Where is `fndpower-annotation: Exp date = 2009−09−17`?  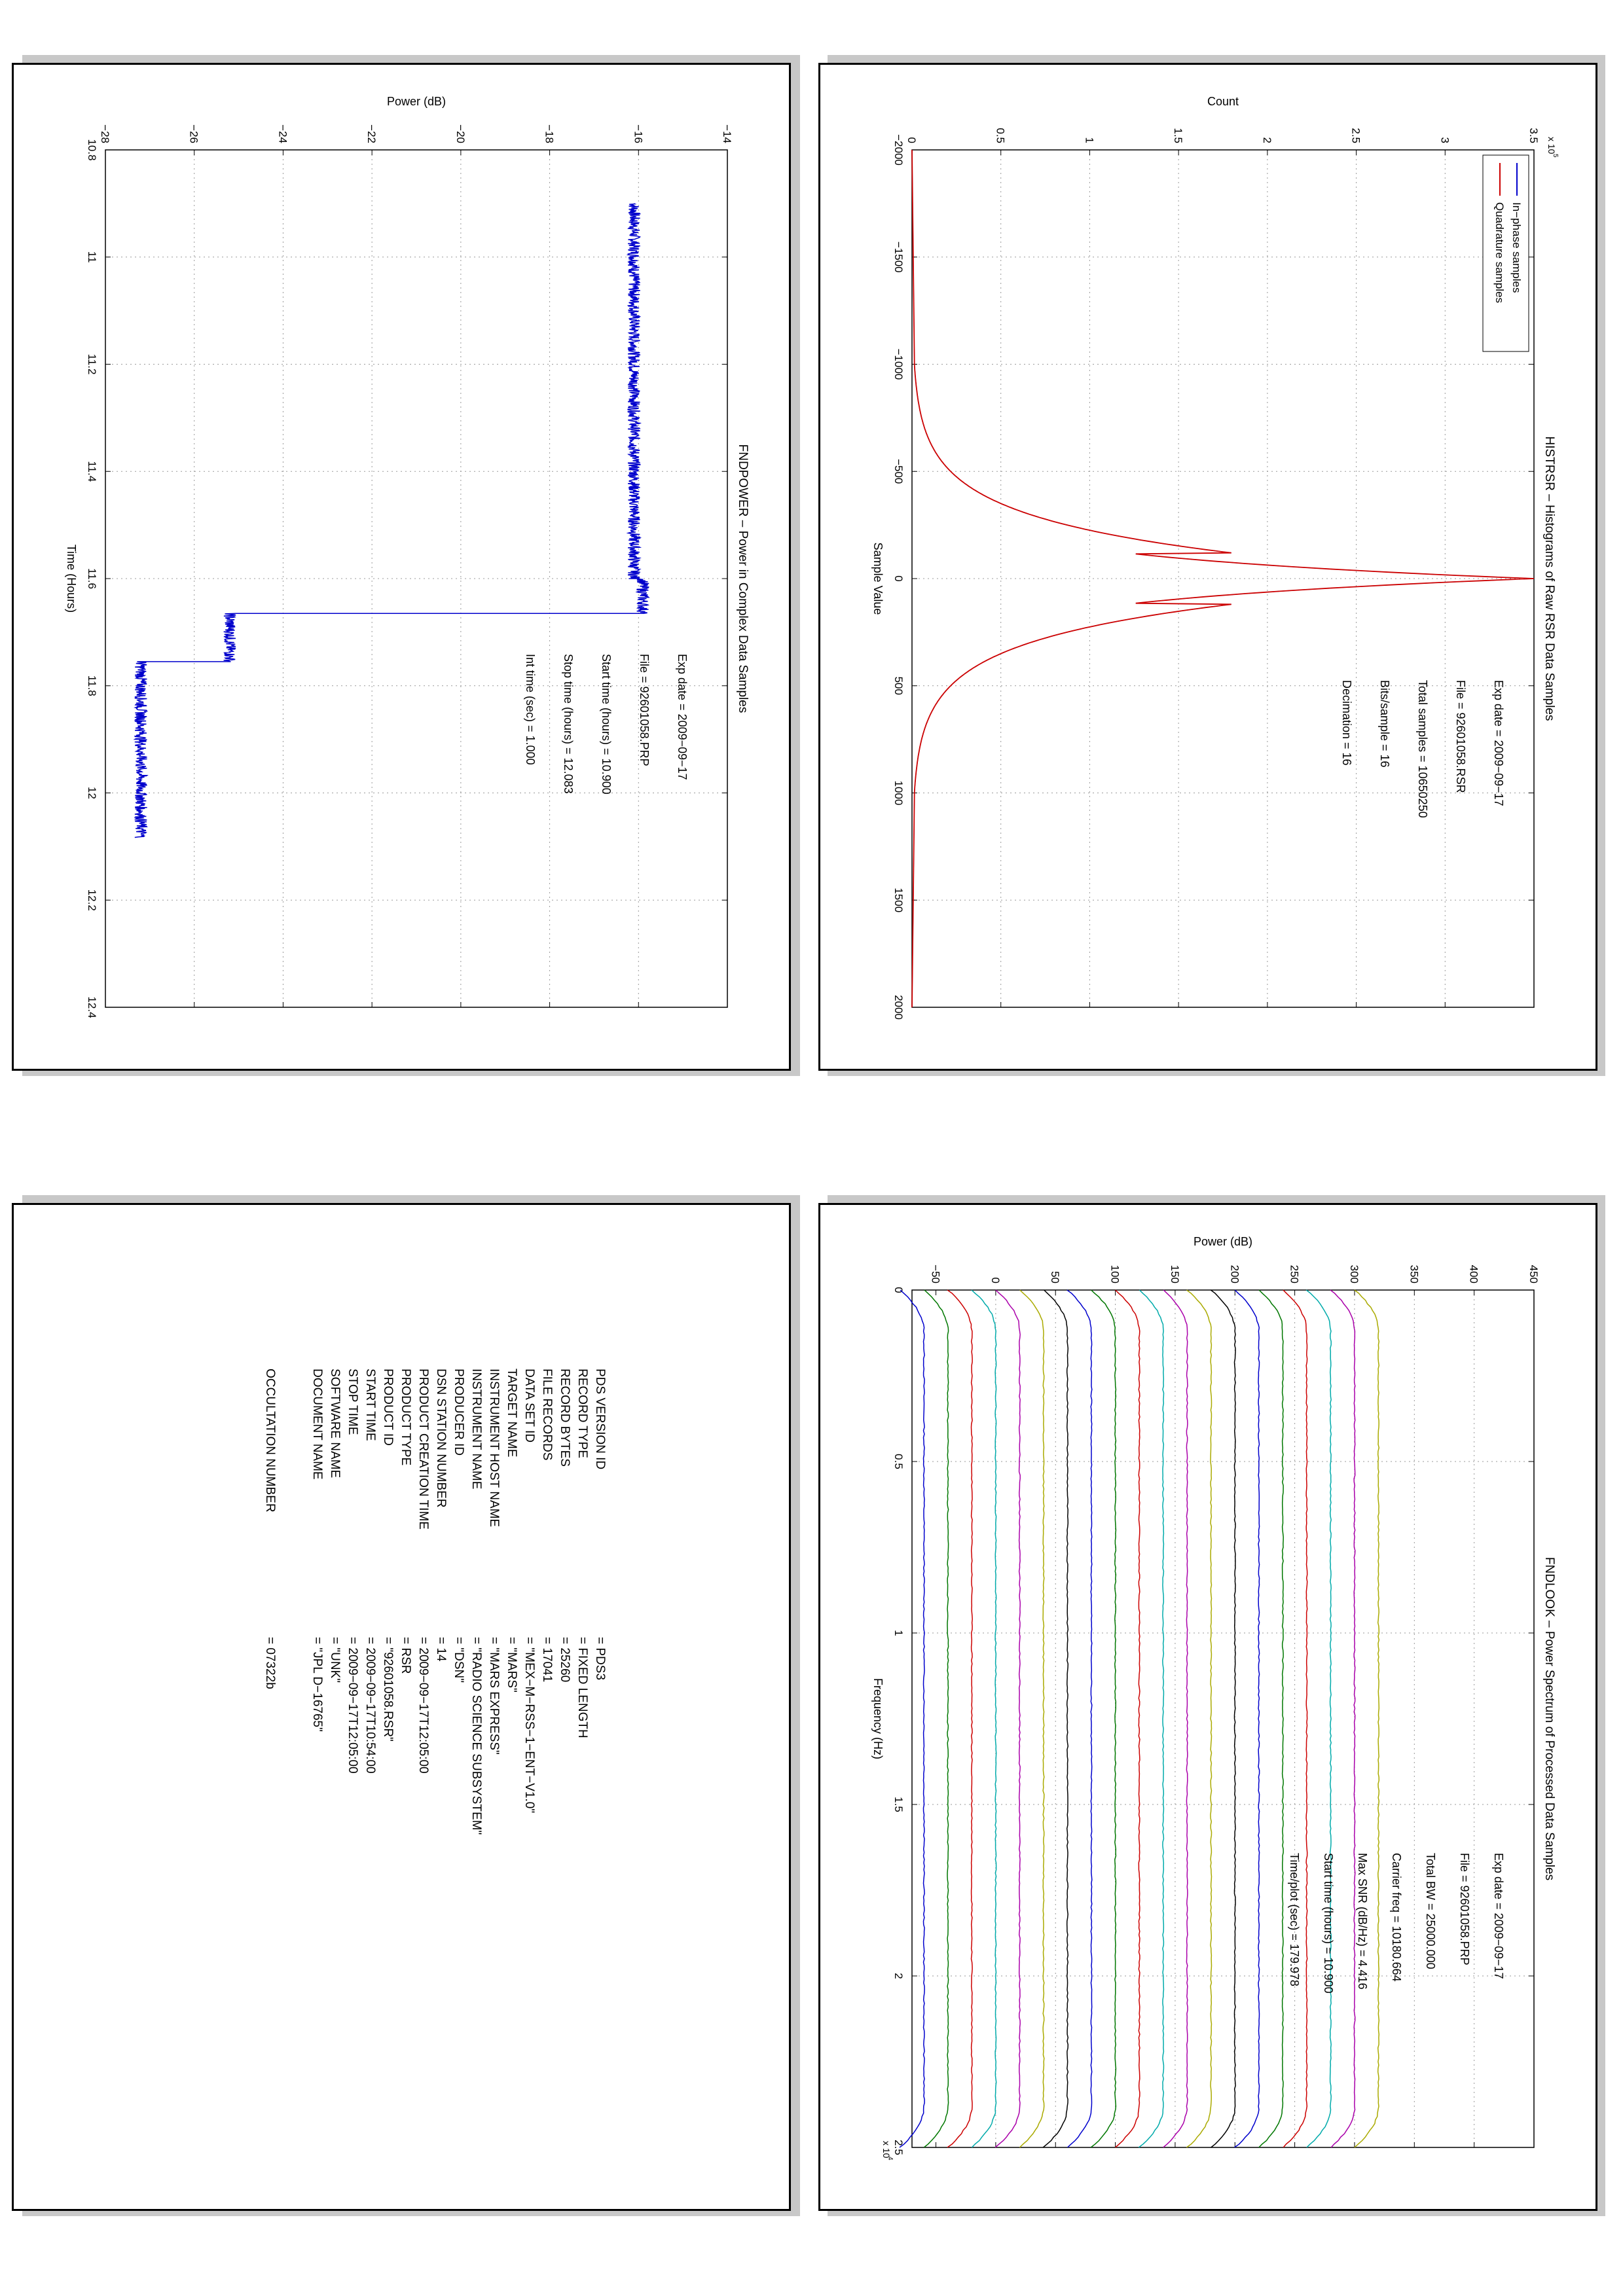 fndpower-annotation: Exp date = 2009−09−17 is located at coordinates (682, 717).